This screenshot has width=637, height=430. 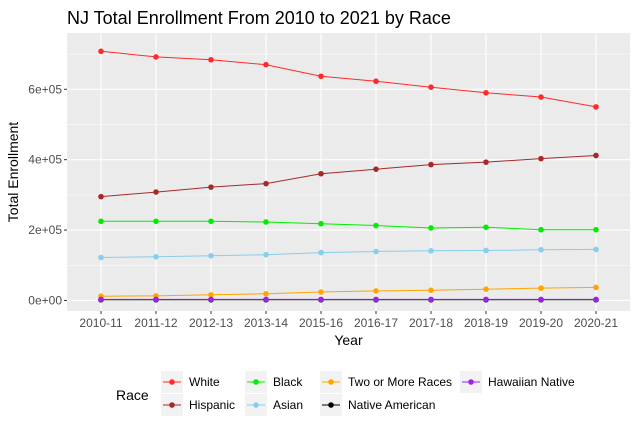 I want to click on x-tick-label: 2020-21, so click(x=596, y=323).